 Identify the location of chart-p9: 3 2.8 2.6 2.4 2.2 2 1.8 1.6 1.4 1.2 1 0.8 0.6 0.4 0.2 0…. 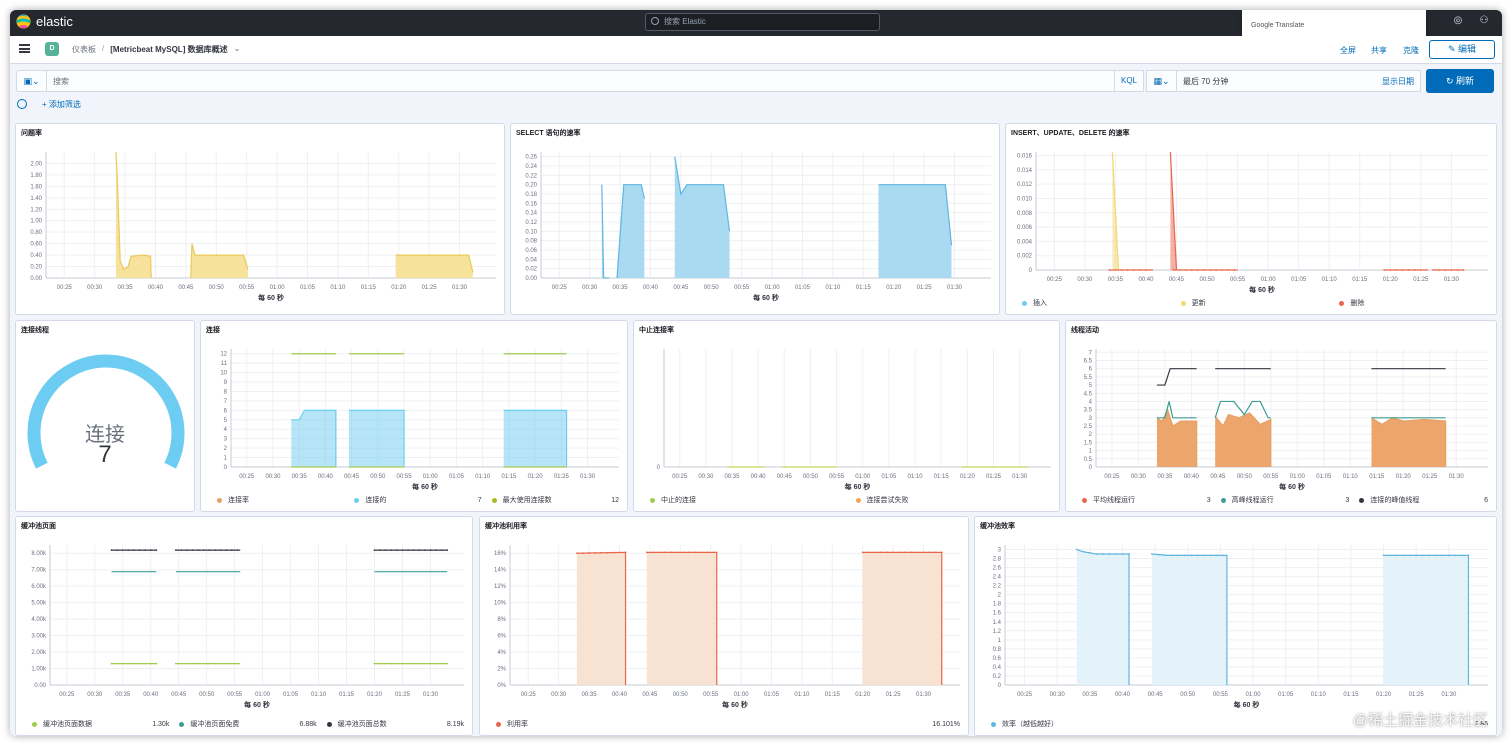
(1240, 627).